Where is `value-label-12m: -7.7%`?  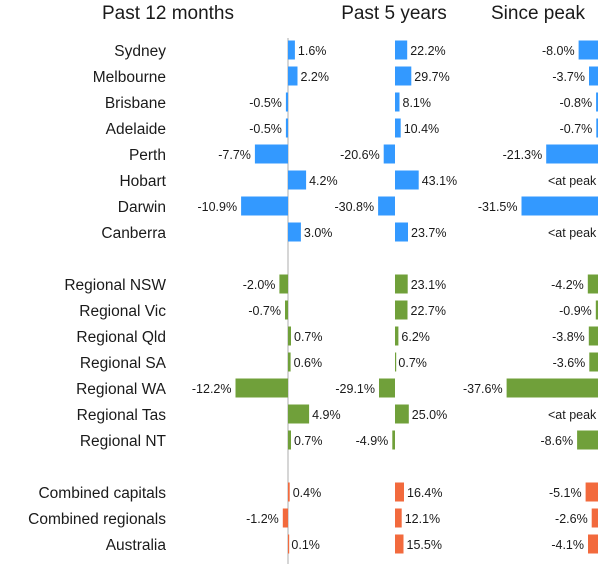
value-label-12m: -7.7% is located at coordinates (234, 155).